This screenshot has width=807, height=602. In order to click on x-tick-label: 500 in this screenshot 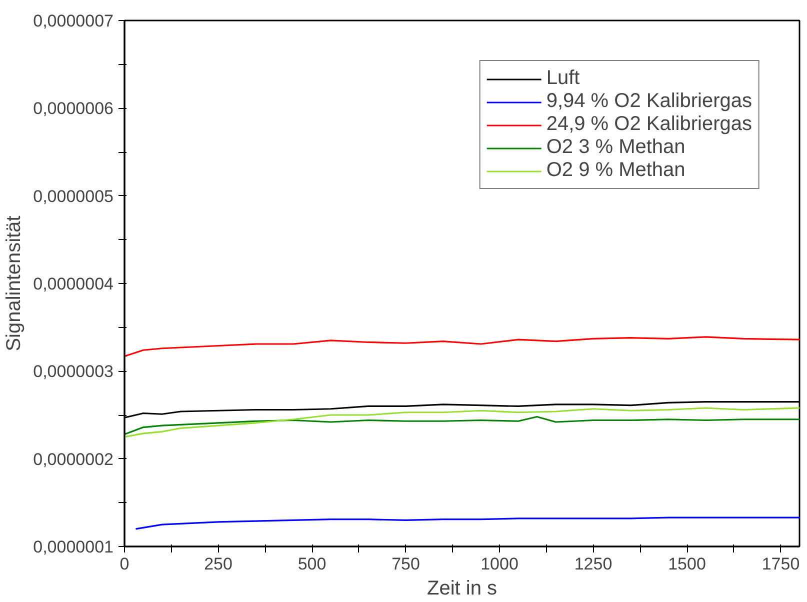, I will do `click(312, 564)`.